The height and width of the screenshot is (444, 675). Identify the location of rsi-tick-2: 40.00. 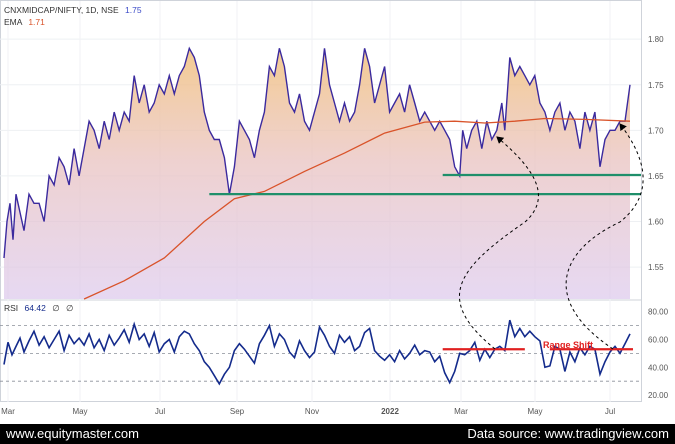
(658, 367).